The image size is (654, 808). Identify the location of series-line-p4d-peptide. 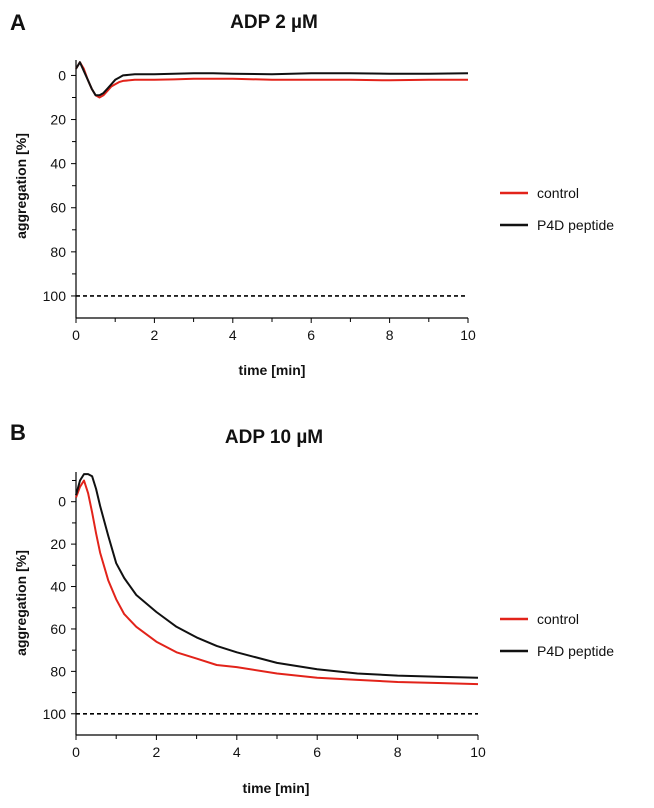
(272, 79).